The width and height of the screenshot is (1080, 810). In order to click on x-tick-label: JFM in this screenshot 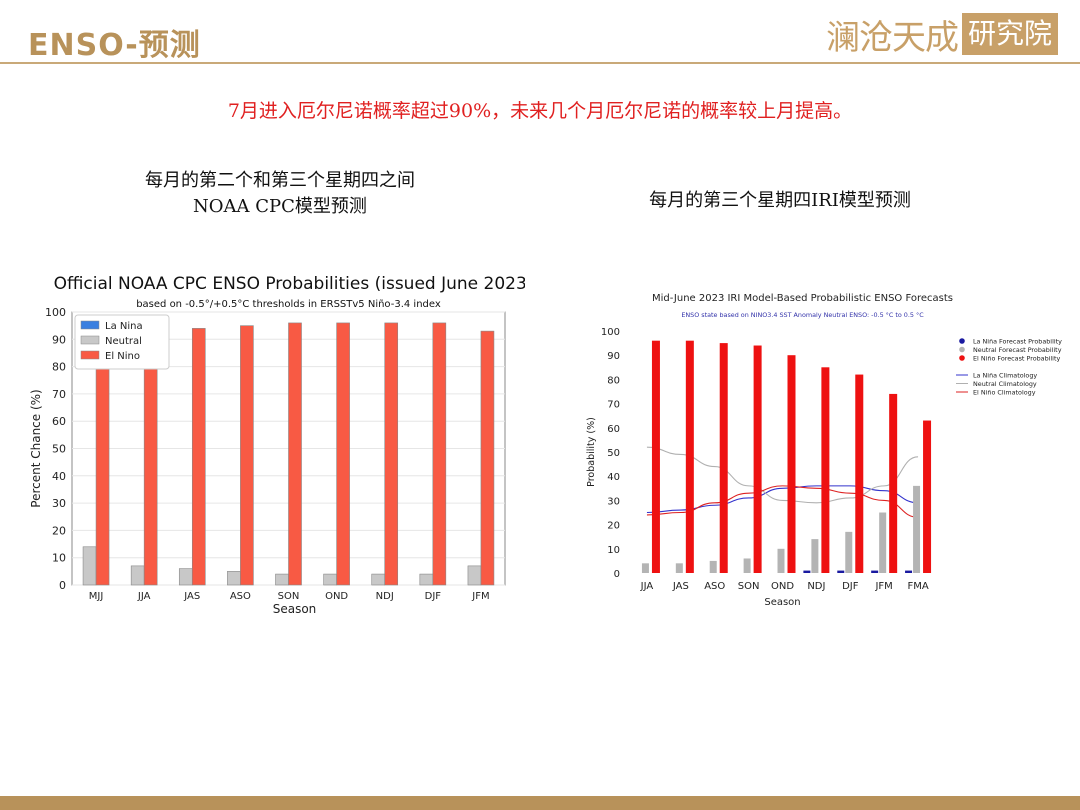, I will do `click(883, 586)`.